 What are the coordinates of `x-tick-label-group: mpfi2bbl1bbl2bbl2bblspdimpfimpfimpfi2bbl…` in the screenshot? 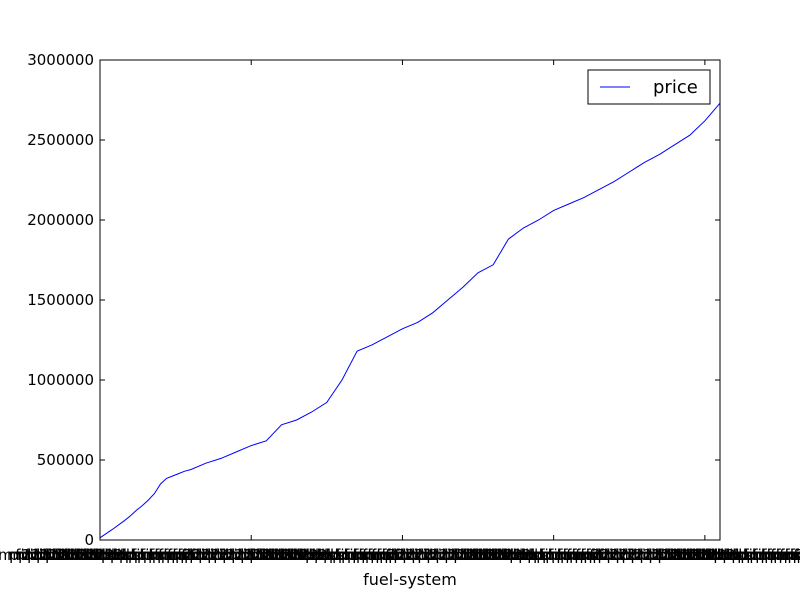 It's located at (400, 555).